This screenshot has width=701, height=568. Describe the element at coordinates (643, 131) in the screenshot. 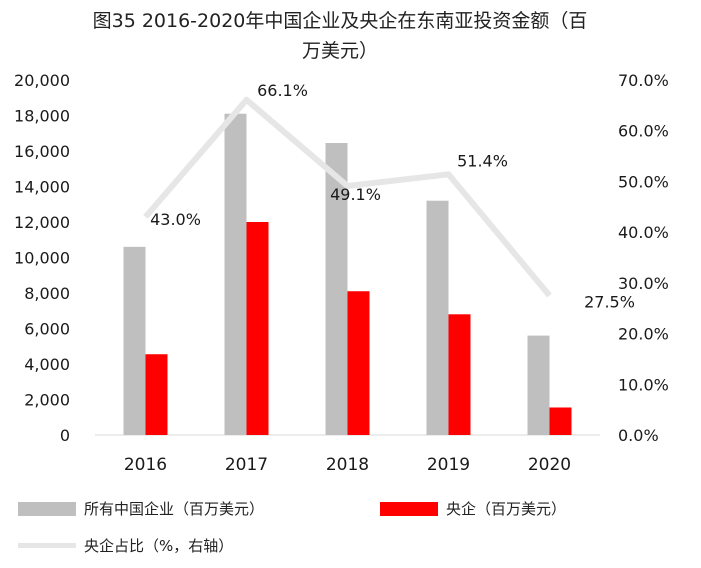

I see `right-axis-tick-label: 60.0%` at that location.